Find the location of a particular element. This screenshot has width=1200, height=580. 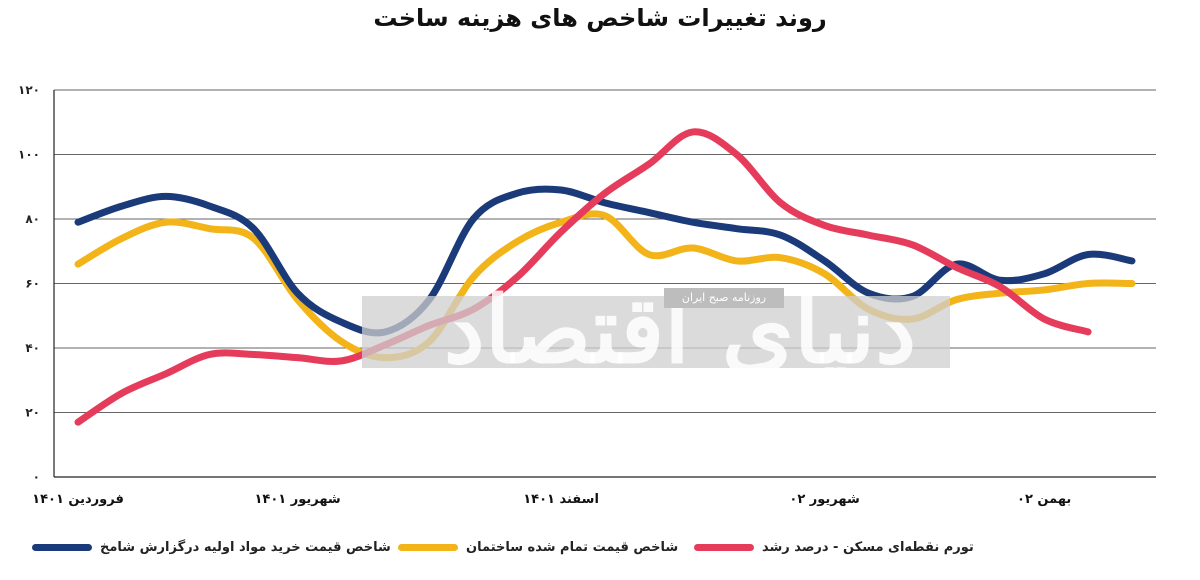

chart-title: روند تغییرات شاخص های هزینه ساخت is located at coordinates (600, 18).